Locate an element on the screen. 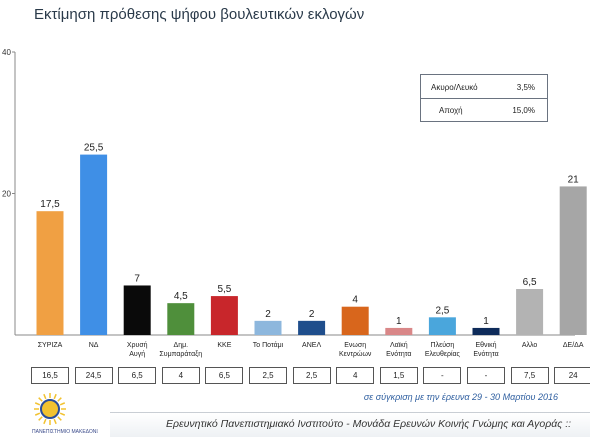  category-label: ΝΔ is located at coordinates (94, 345).